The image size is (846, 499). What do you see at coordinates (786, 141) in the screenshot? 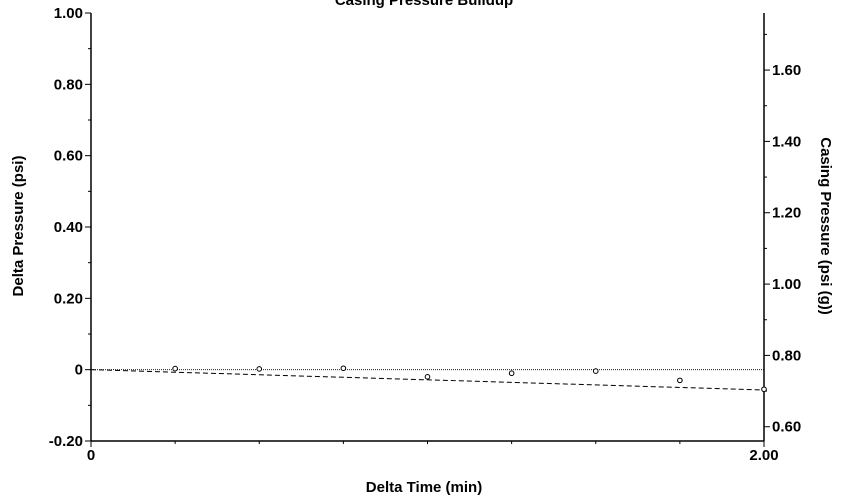
I see `y-right-tick-label: 1.40` at bounding box center [786, 141].